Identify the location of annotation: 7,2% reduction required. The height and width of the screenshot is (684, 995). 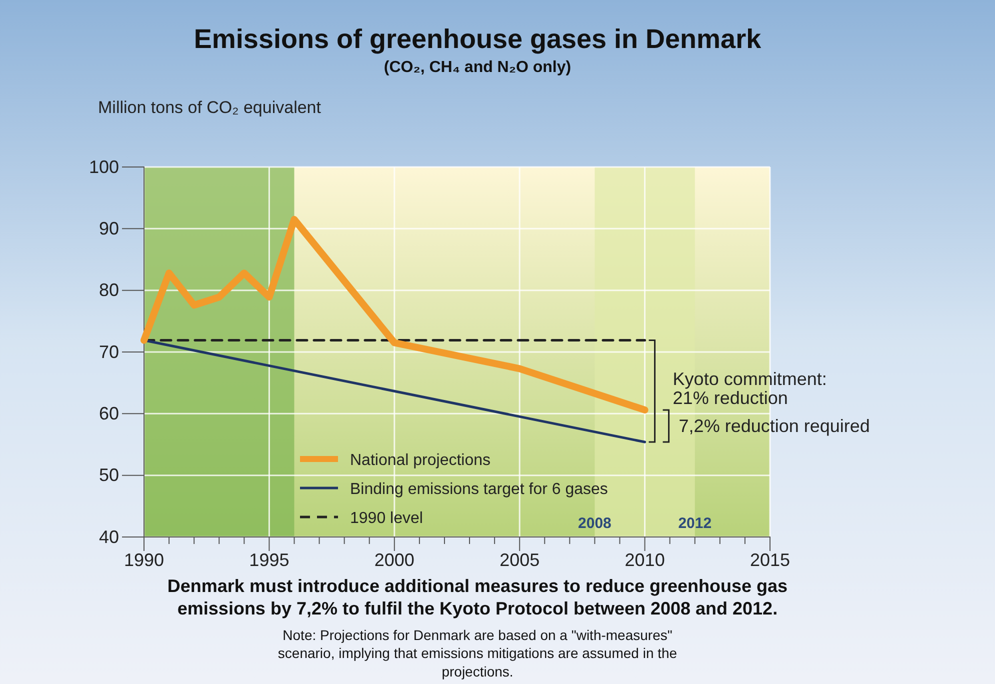
(774, 426).